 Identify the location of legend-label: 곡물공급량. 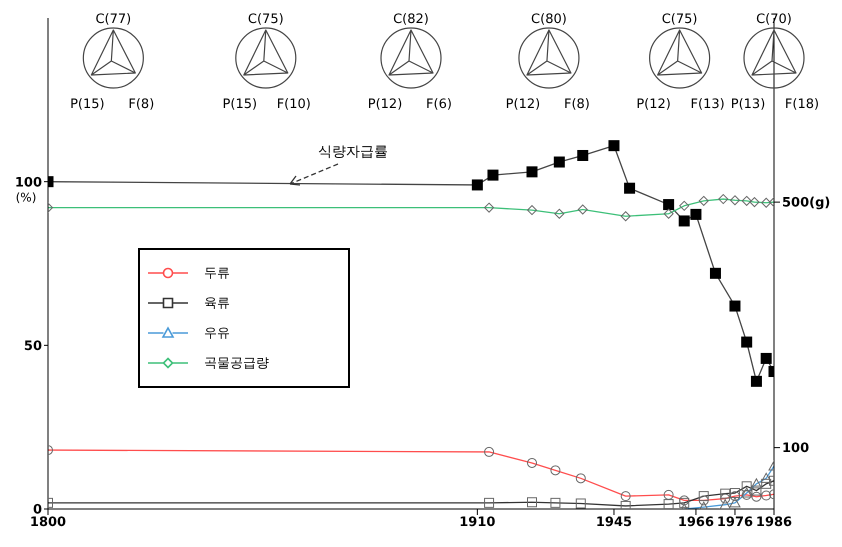
(236, 363).